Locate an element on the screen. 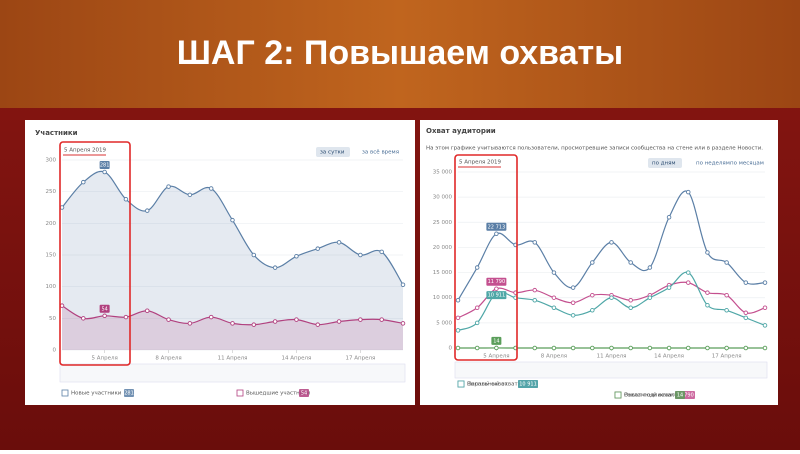 Image resolution: width=800 pixels, height=454 pixels. period-button: за сутки is located at coordinates (332, 153).